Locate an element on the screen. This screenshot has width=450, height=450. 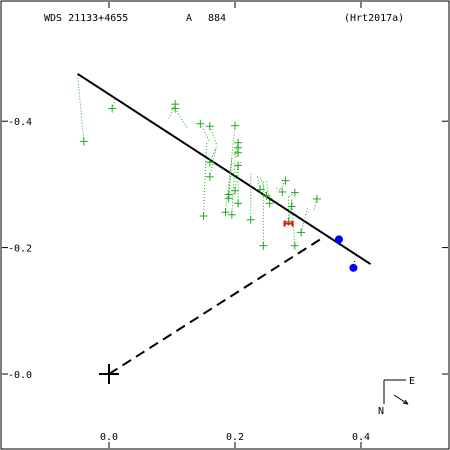
wds-designation: WDS 21133+4655 is located at coordinates (86, 18).